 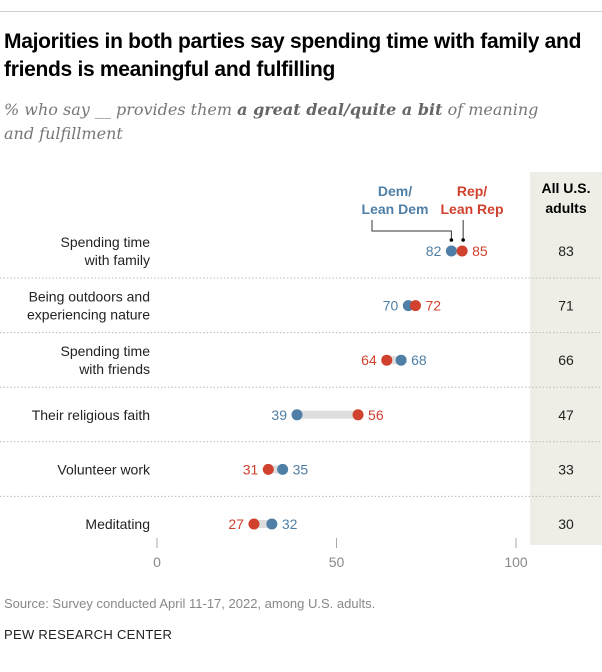 What do you see at coordinates (376, 415) in the screenshot?
I see `rep-value: 56` at bounding box center [376, 415].